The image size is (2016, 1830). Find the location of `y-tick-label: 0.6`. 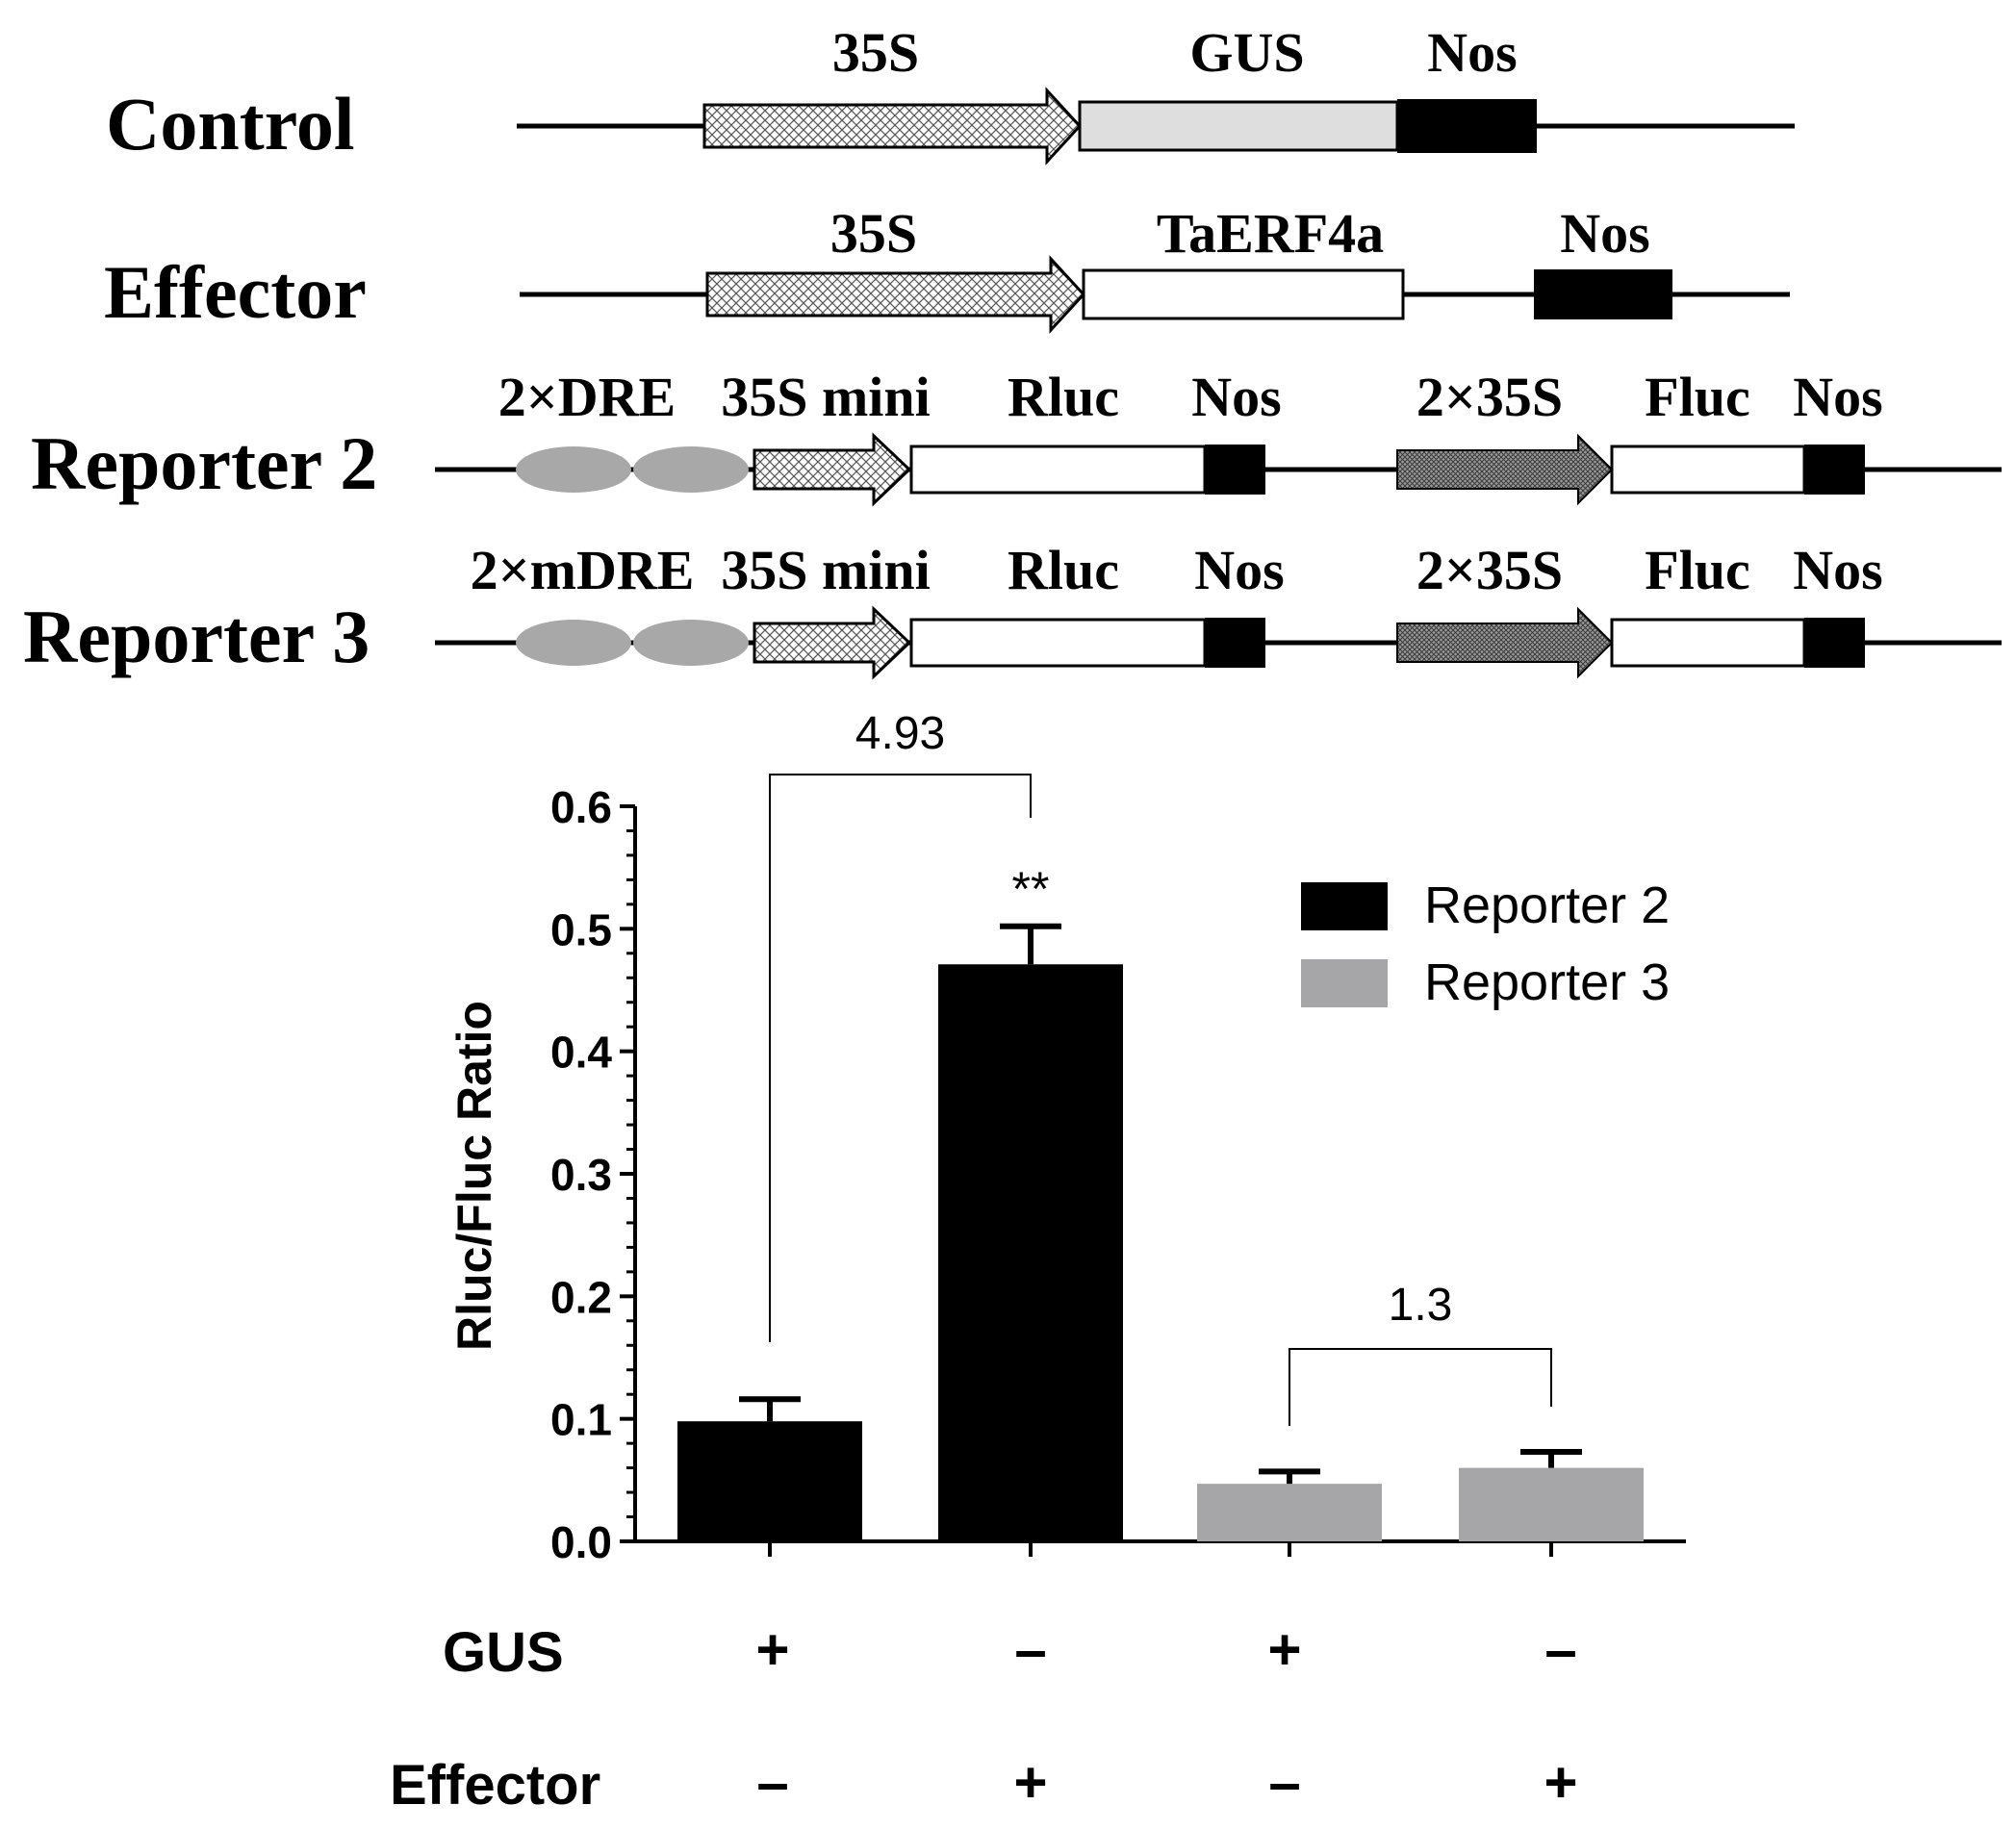

y-tick-label: 0.6 is located at coordinates (581, 807).